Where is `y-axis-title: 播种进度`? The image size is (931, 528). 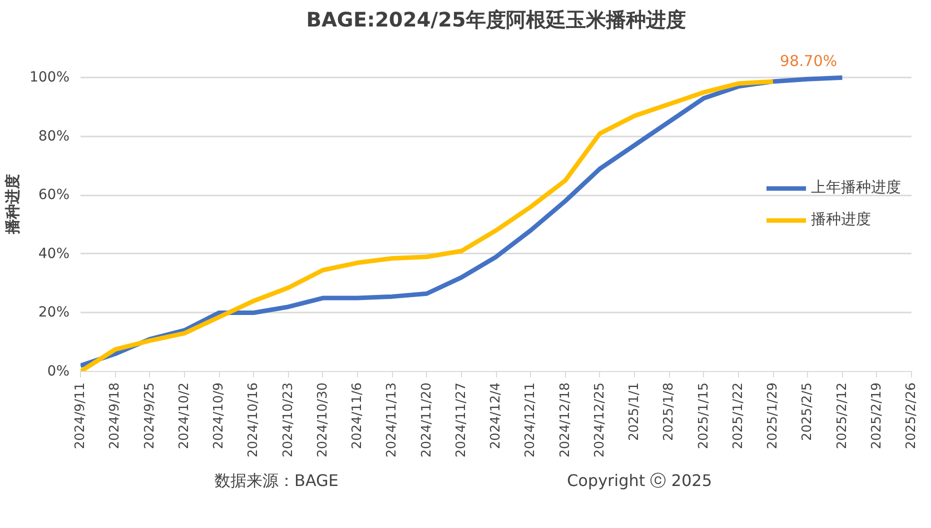
y-axis-title: 播种进度 is located at coordinates (12, 204).